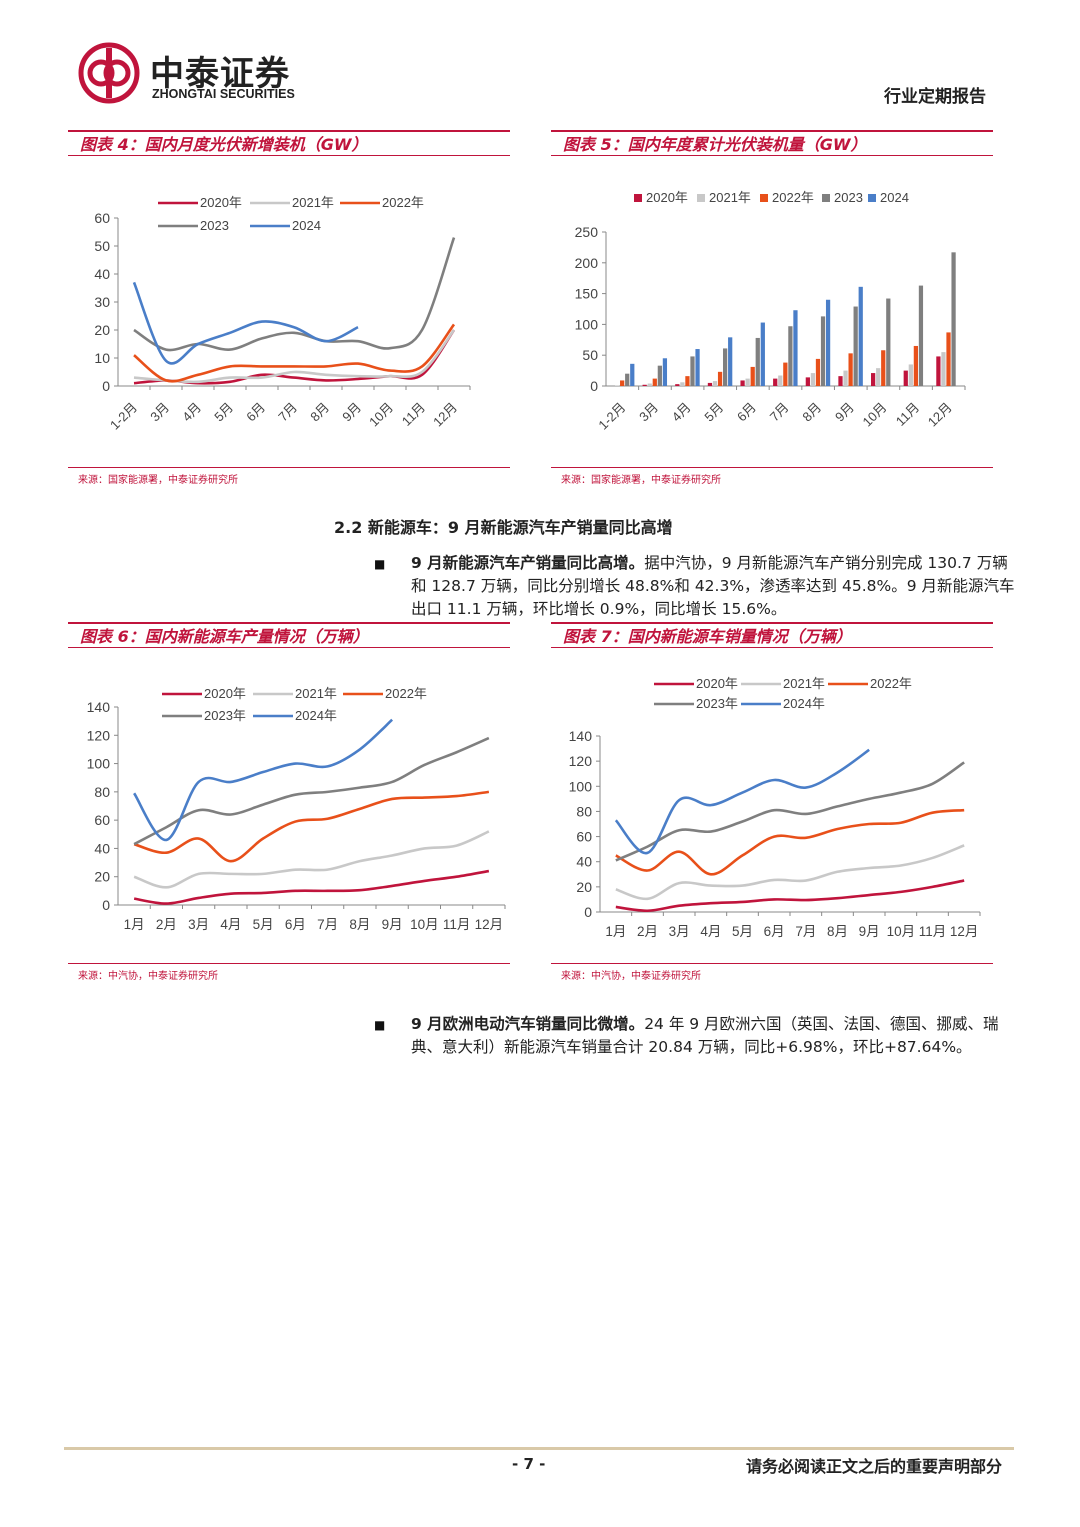 The image size is (1080, 1527). What do you see at coordinates (289, 972) in the screenshot?
I see `figure-6-source: 来源：中汽协，中泰证券研究所` at bounding box center [289, 972].